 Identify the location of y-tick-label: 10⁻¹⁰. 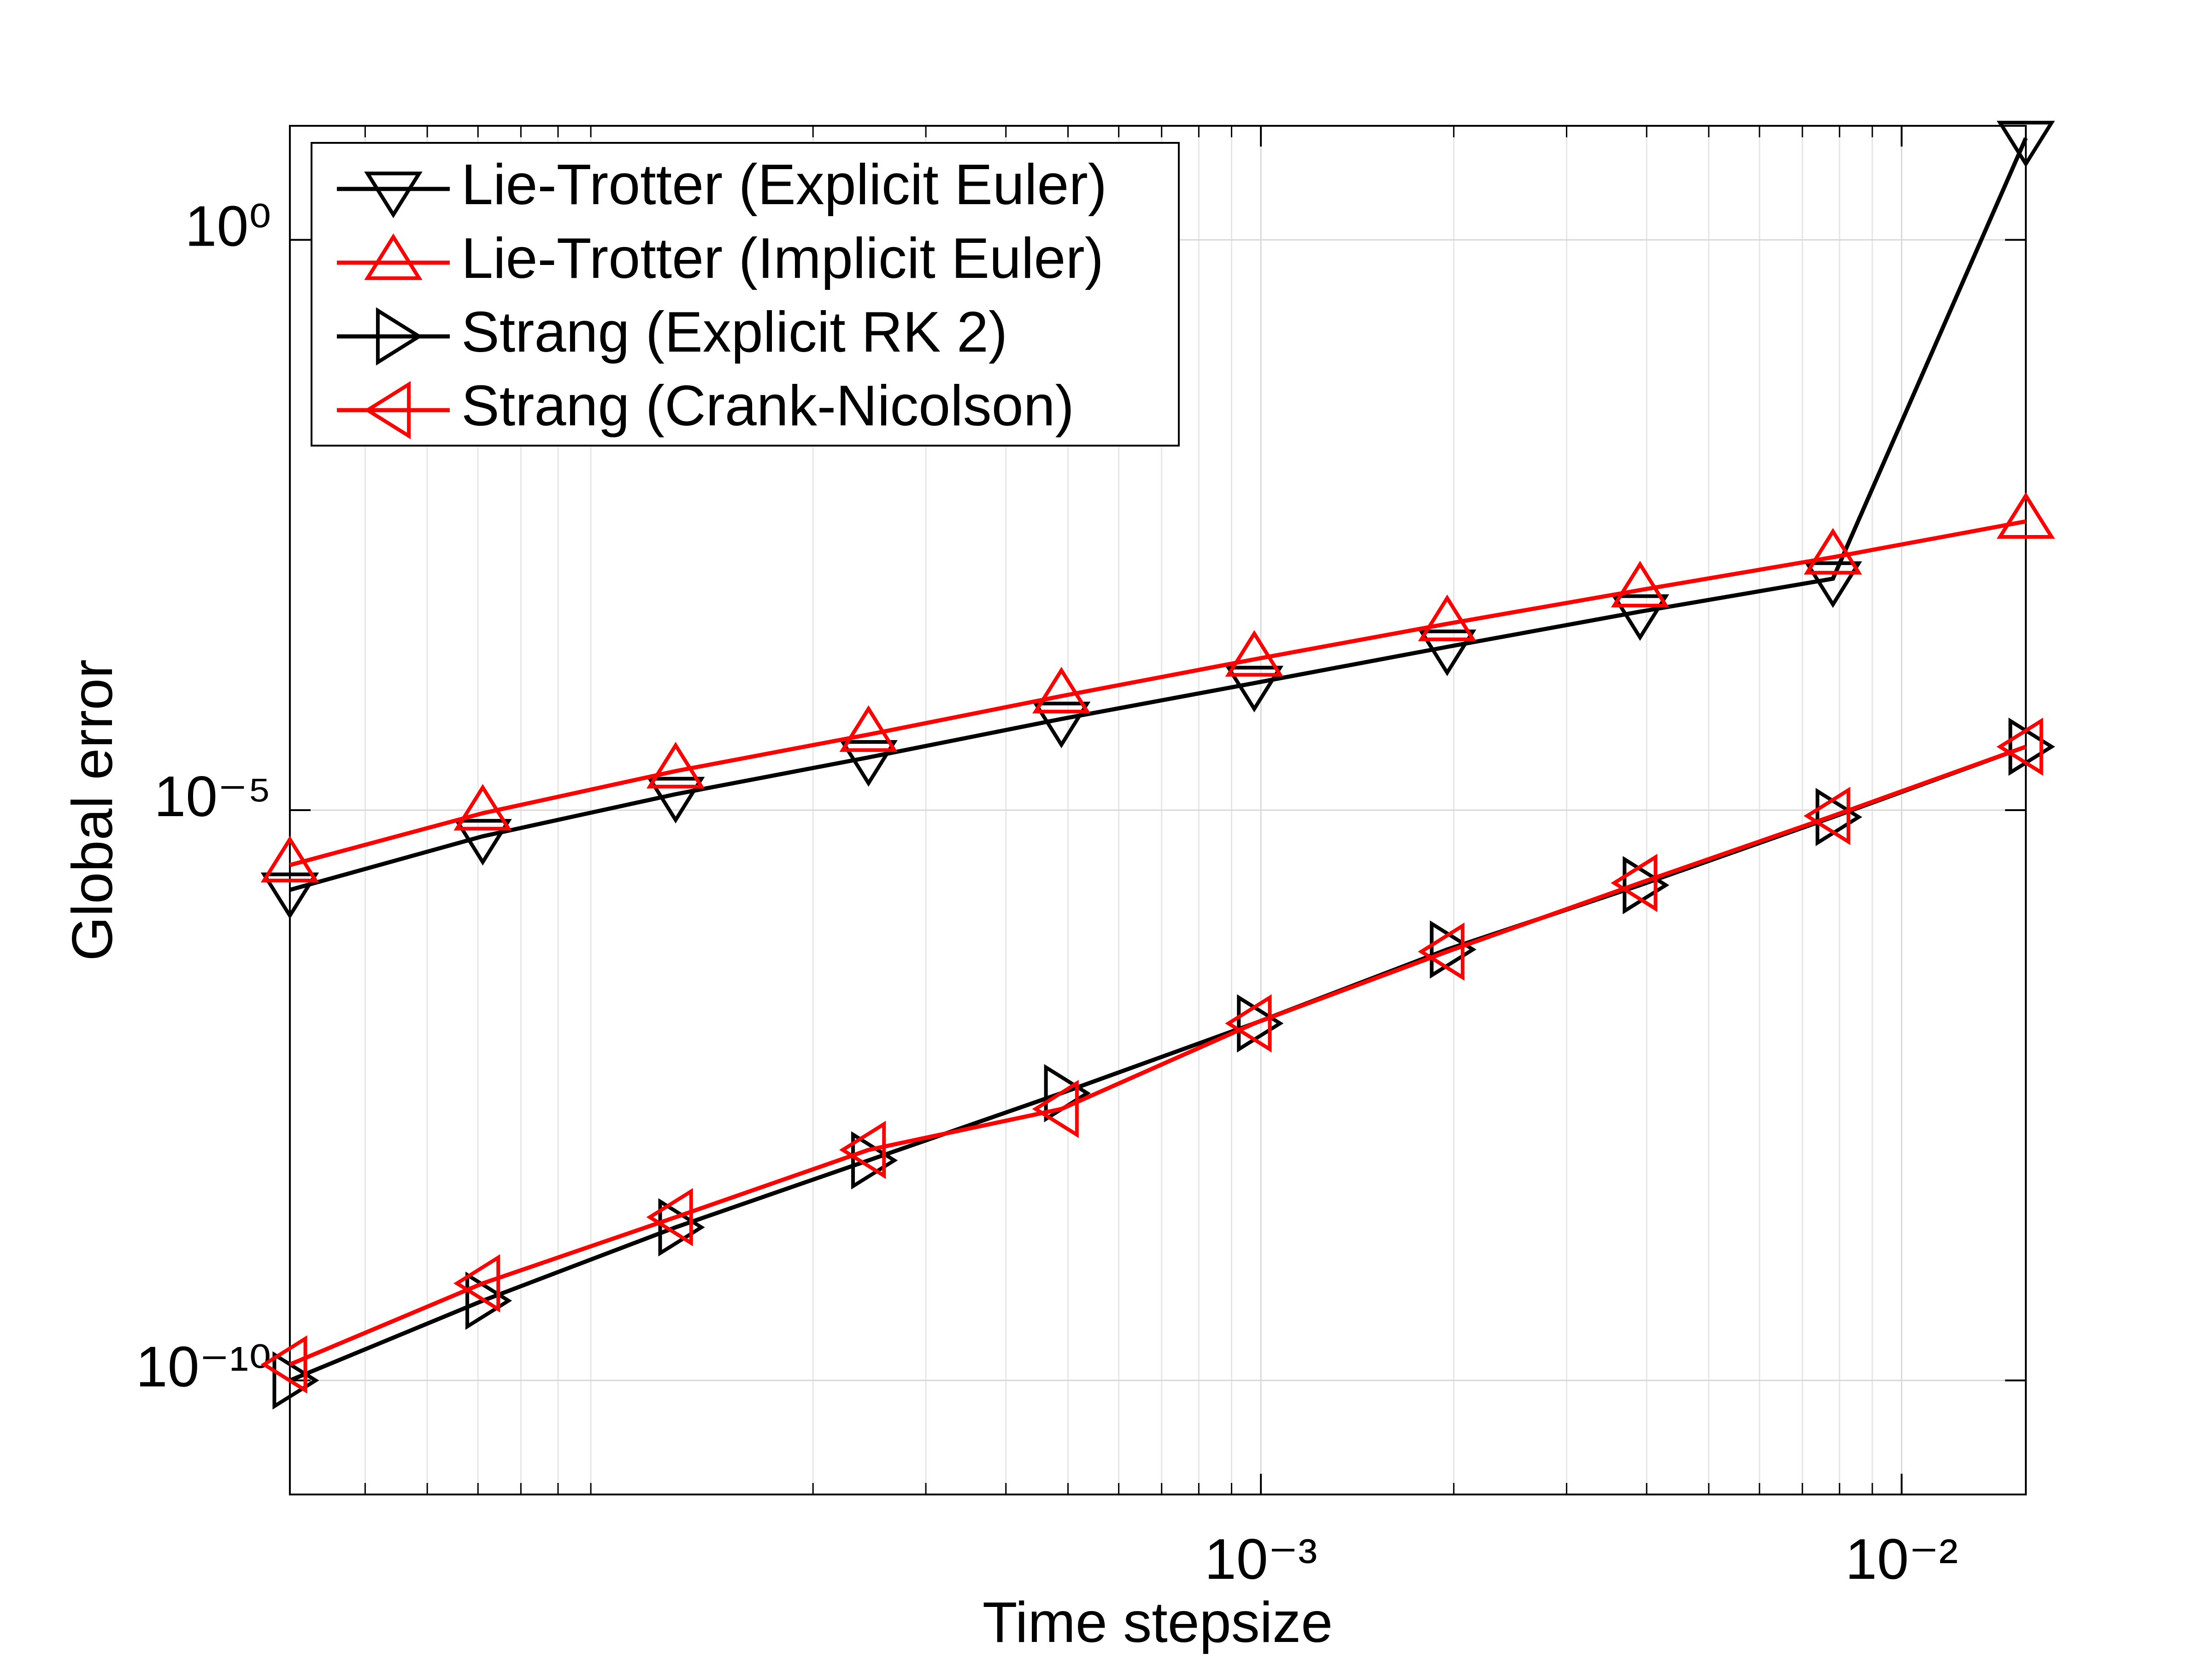
(203, 1367).